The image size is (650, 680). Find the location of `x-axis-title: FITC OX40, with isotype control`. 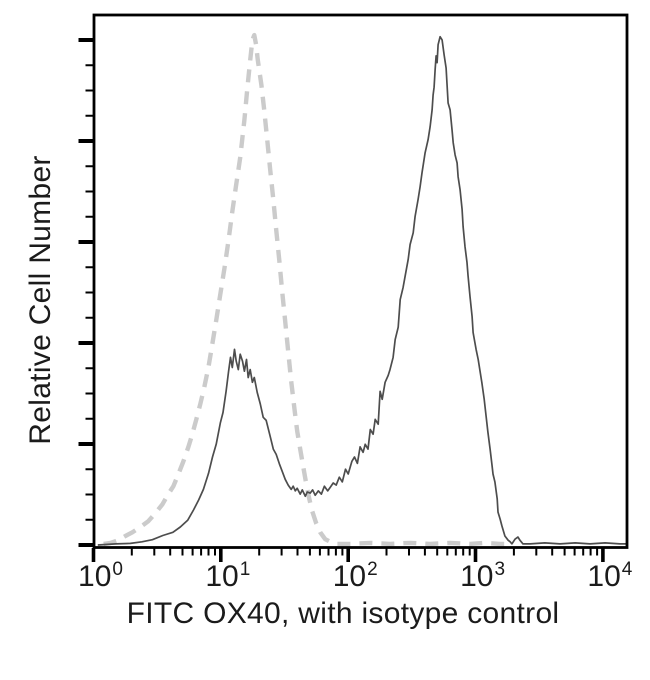

x-axis-title: FITC OX40, with isotype control is located at coordinates (343, 613).